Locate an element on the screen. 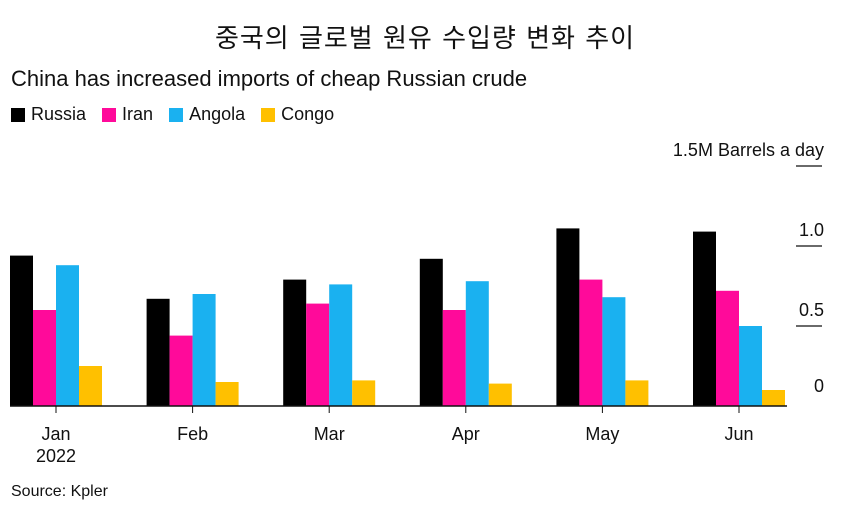 This screenshot has height=505, width=850. legend-item-angola: Angola is located at coordinates (207, 114).